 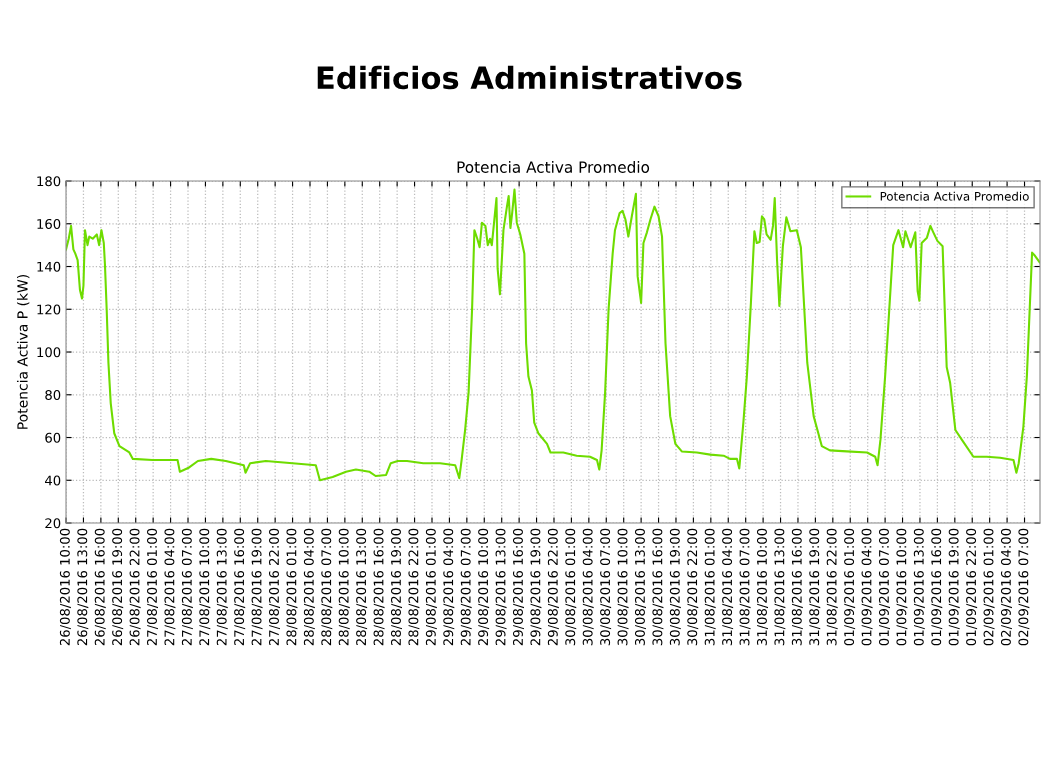 I want to click on x-tick-label: 26/08/2016 16:00, so click(x=100, y=587).